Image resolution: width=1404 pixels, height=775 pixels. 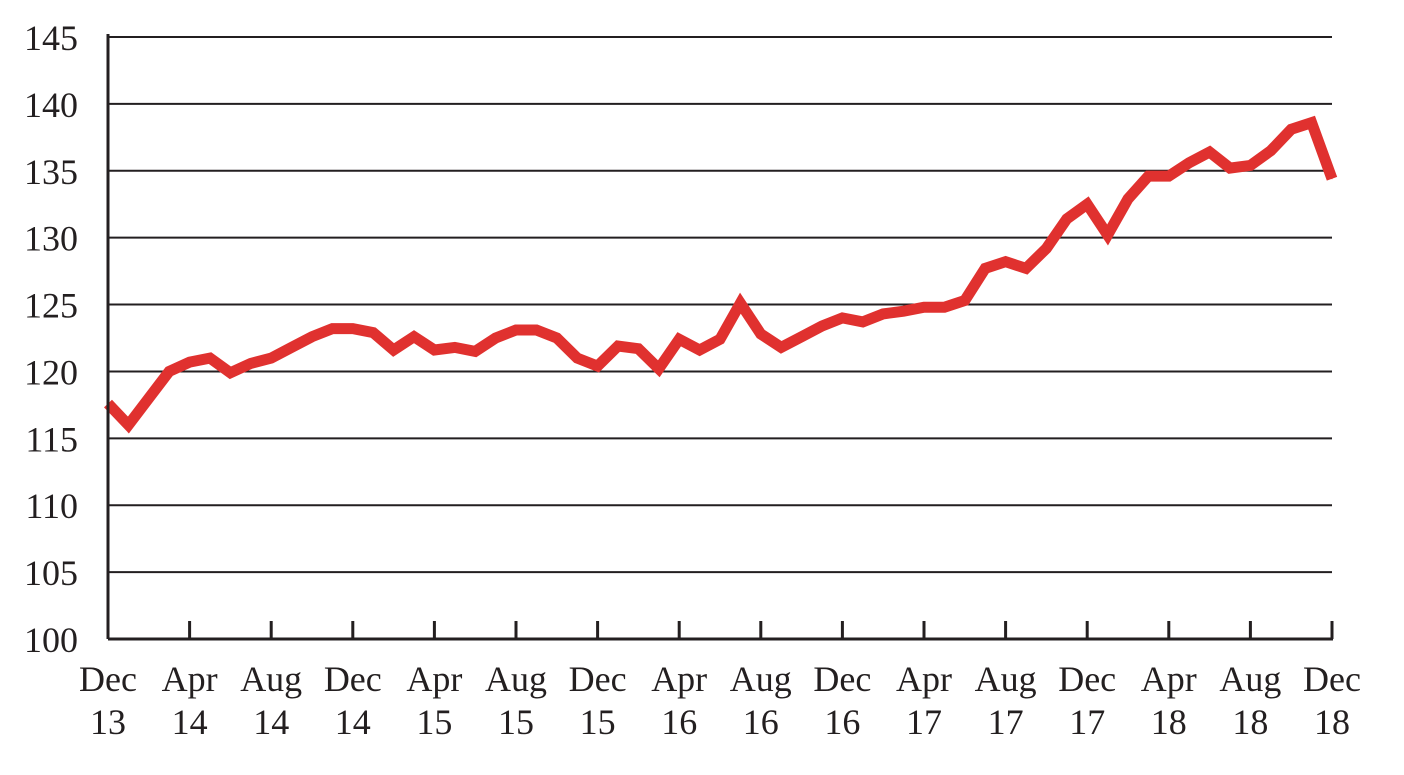 I want to click on y-tick-label: 110, so click(x=51, y=506).